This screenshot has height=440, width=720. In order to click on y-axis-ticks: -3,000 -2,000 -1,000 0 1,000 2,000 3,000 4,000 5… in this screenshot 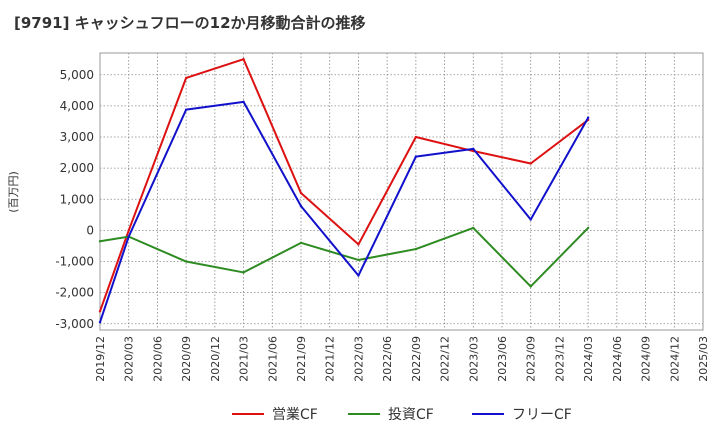, I will do `click(74, 199)`.